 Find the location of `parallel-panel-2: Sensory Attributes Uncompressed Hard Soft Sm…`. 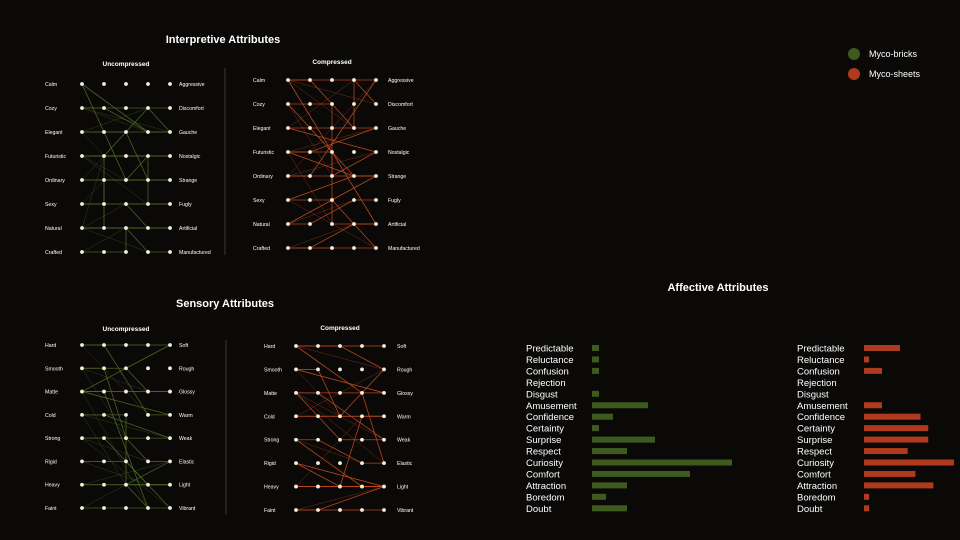

parallel-panel-2: Sensory Attributes Uncompressed Hard Soft Sm… is located at coordinates (159, 405).